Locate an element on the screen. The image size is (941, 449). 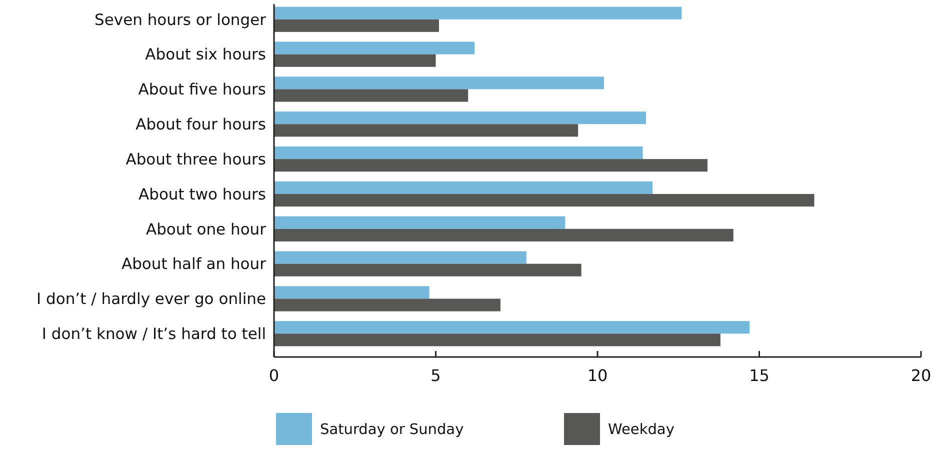
x-tick-label: 0 is located at coordinates (274, 375).